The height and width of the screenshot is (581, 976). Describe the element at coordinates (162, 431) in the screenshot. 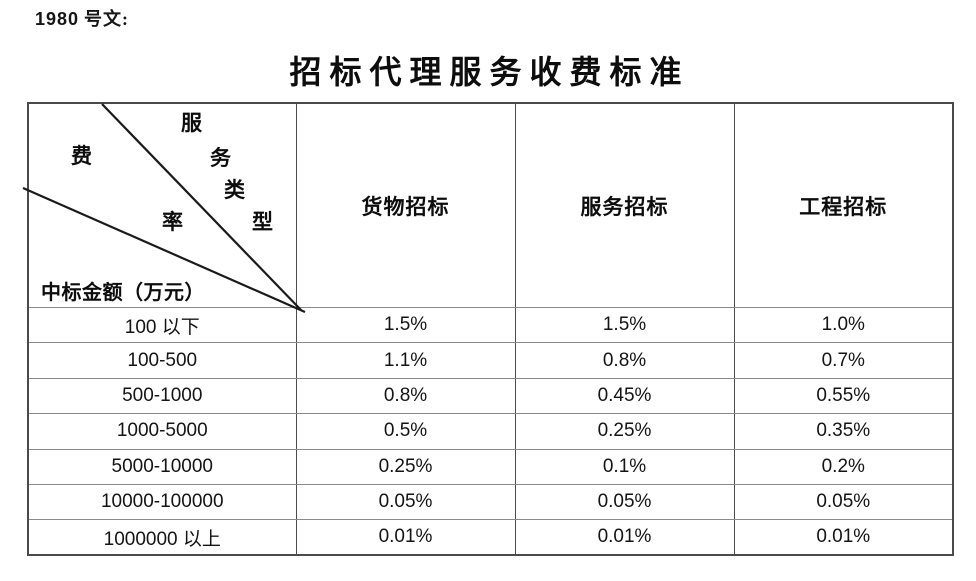

I see `row-label: 1000-5000` at that location.